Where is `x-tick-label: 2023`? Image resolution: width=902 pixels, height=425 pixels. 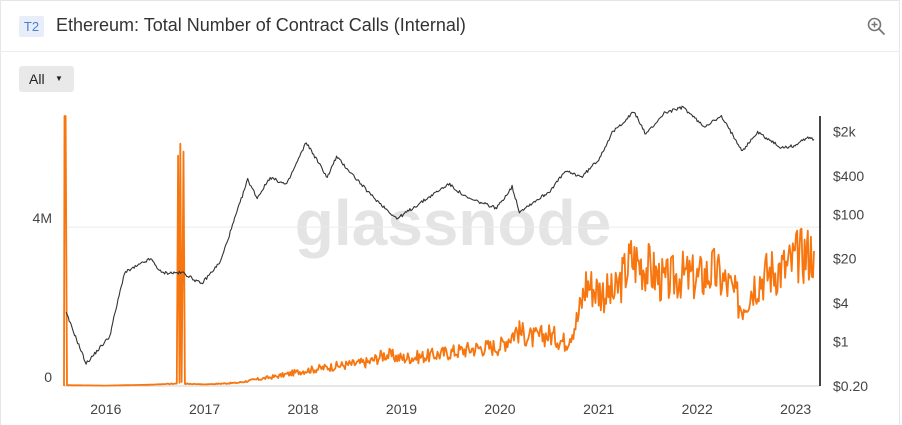 x-tick-label: 2023 is located at coordinates (795, 409).